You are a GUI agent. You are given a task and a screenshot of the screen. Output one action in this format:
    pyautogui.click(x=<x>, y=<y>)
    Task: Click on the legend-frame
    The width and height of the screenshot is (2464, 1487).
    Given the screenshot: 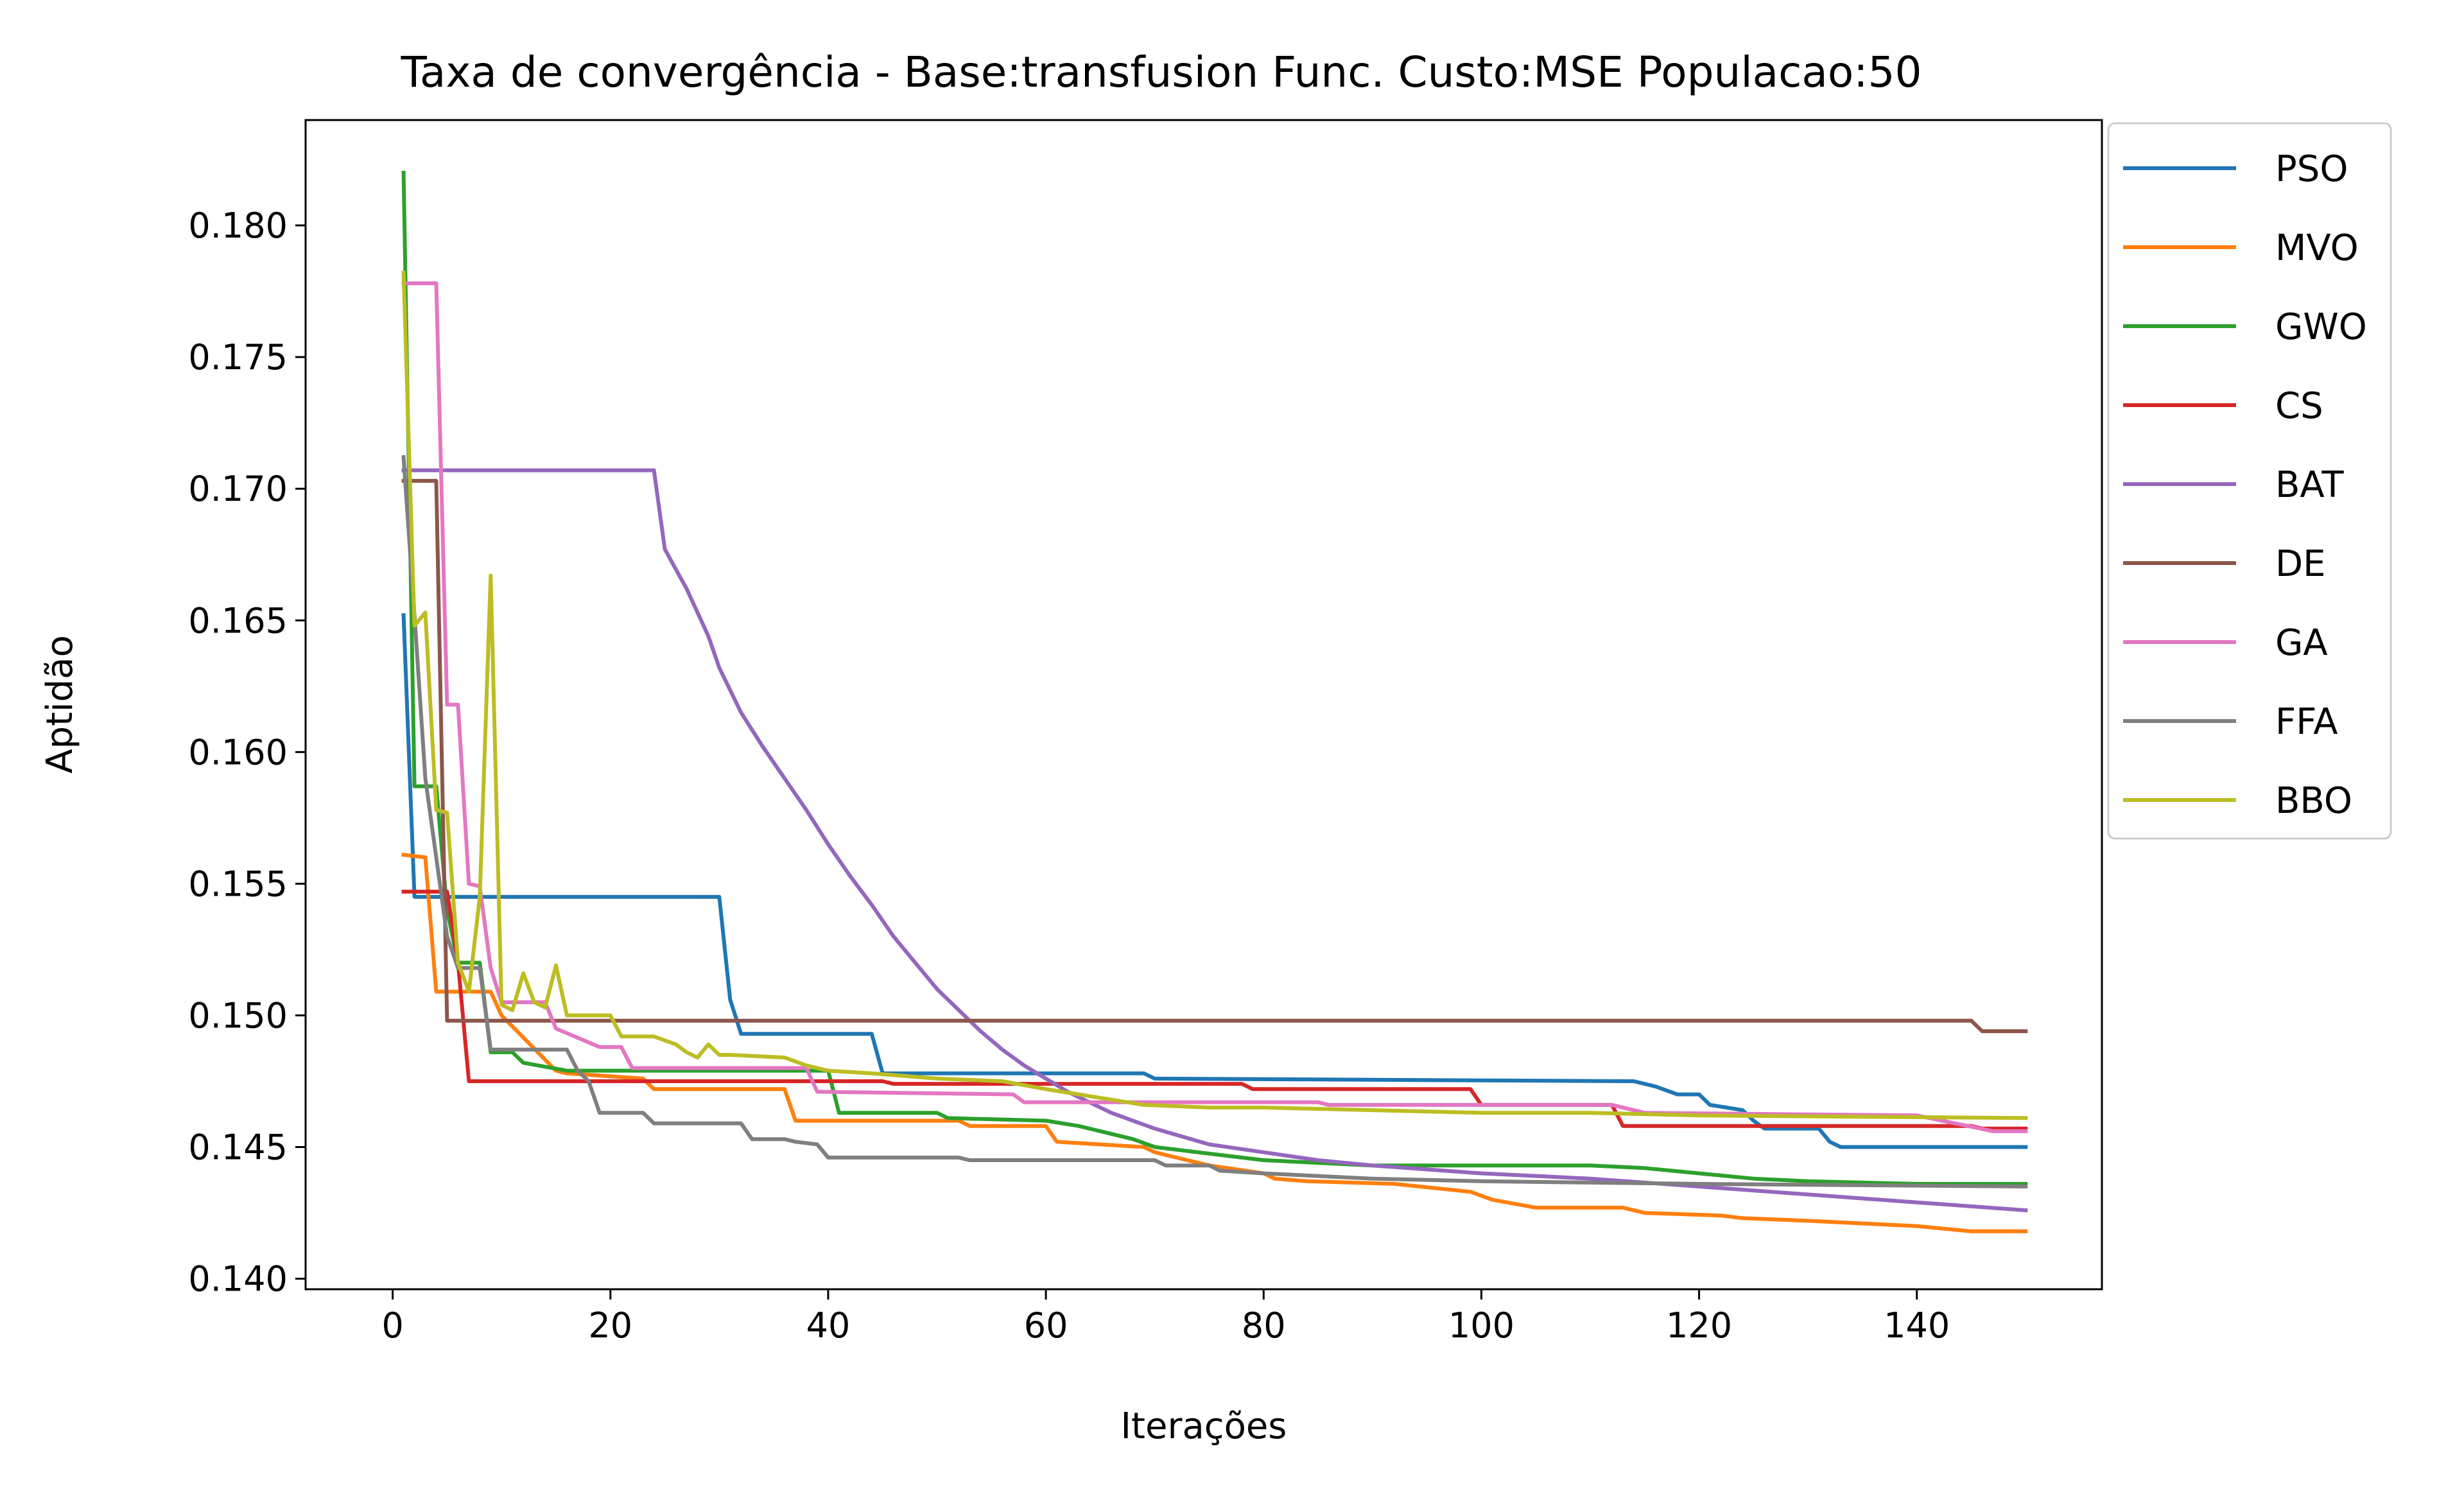 What is the action you would take?
    pyautogui.click(x=2249, y=481)
    